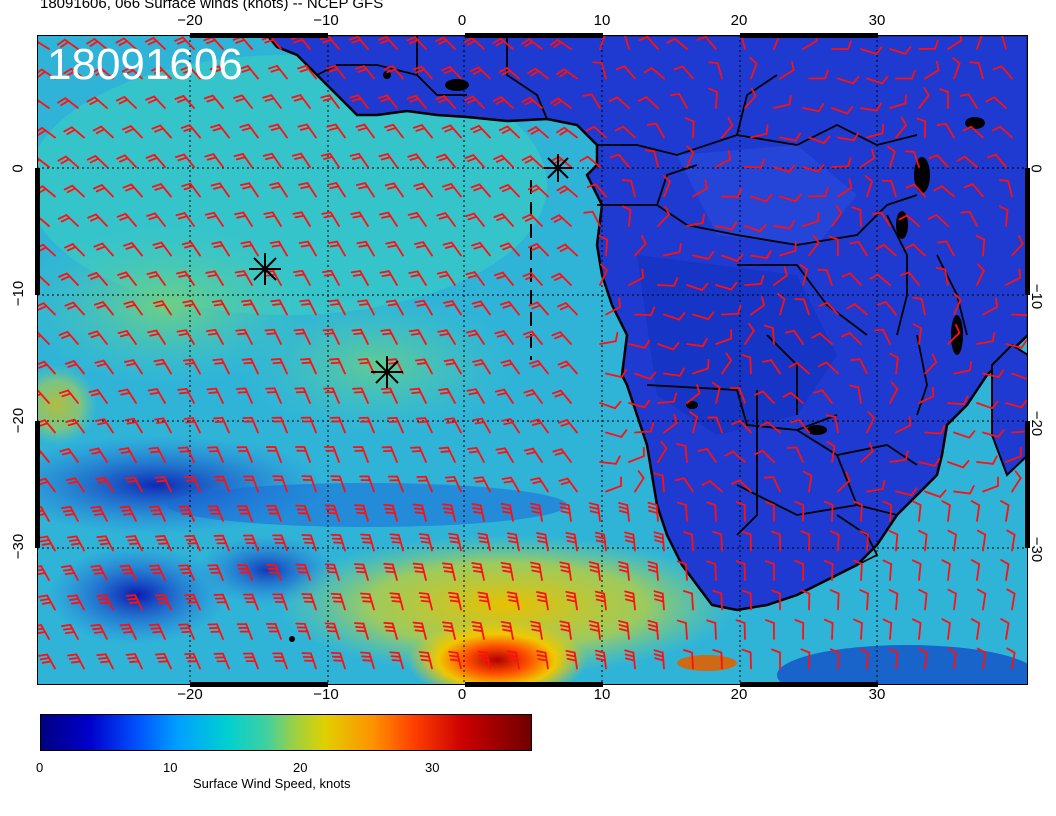 This screenshot has width=1056, height=816. What do you see at coordinates (462, 20) in the screenshot?
I see `x-tick-top: 0` at bounding box center [462, 20].